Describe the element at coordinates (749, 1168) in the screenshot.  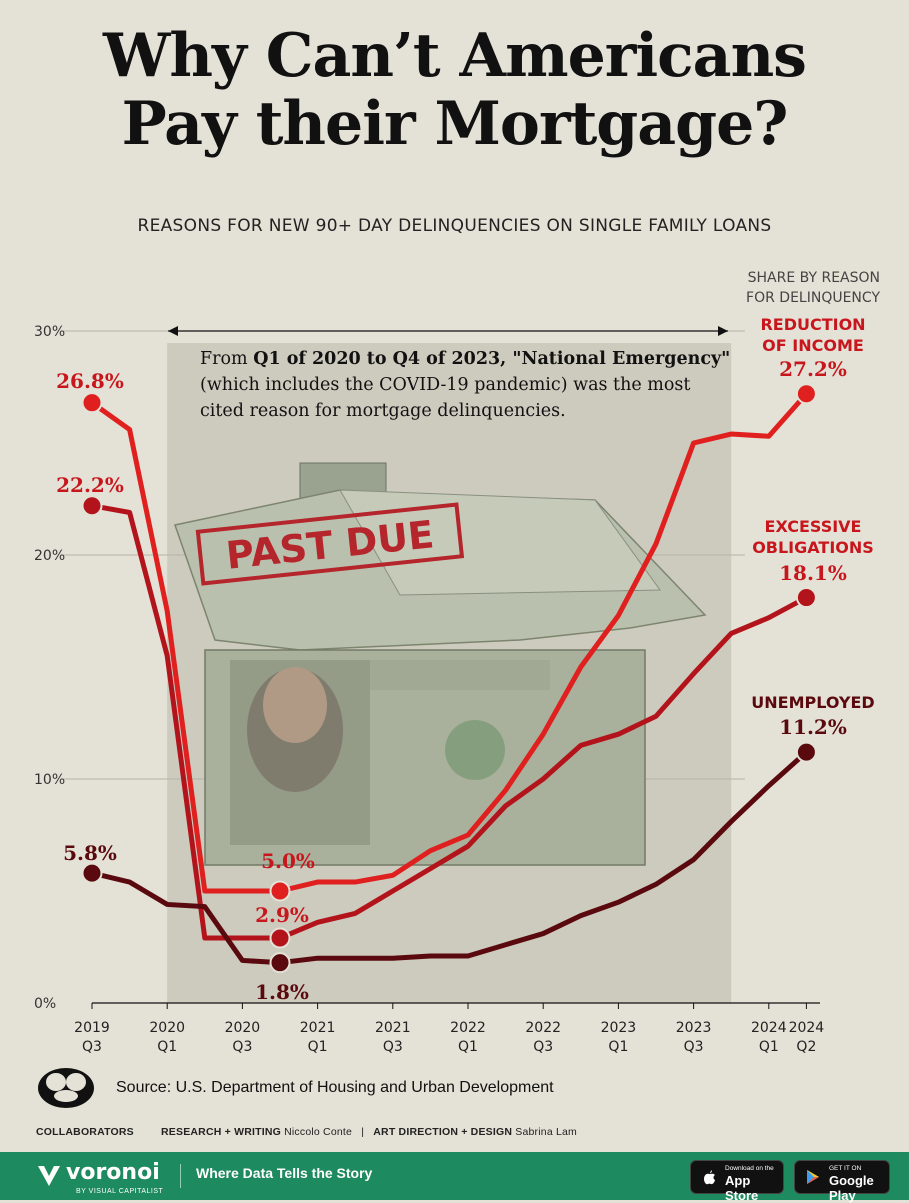
I see `app-store-small: Download on the` at that location.